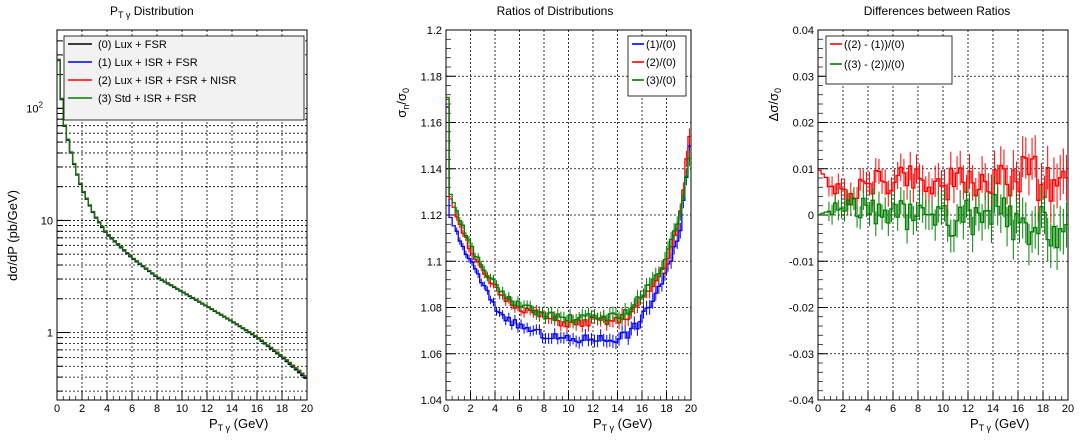  Describe the element at coordinates (34, 107) in the screenshot. I see `y-tick-label: 102` at that location.